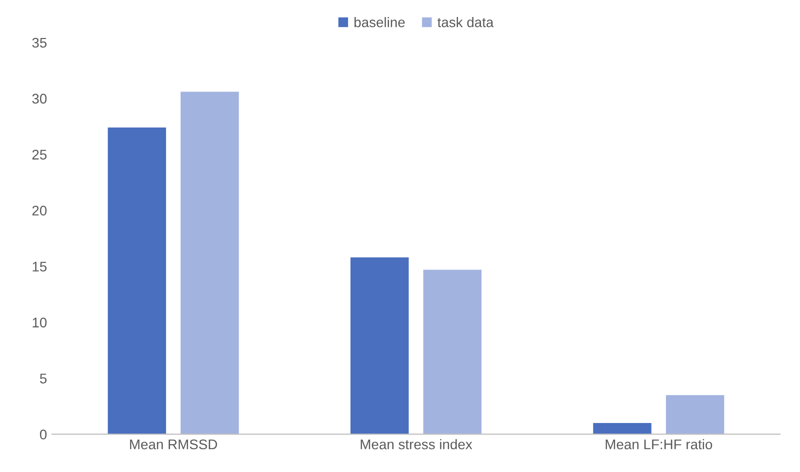 The image size is (800, 472). Describe the element at coordinates (39, 323) in the screenshot. I see `y-tick-label: 10` at that location.